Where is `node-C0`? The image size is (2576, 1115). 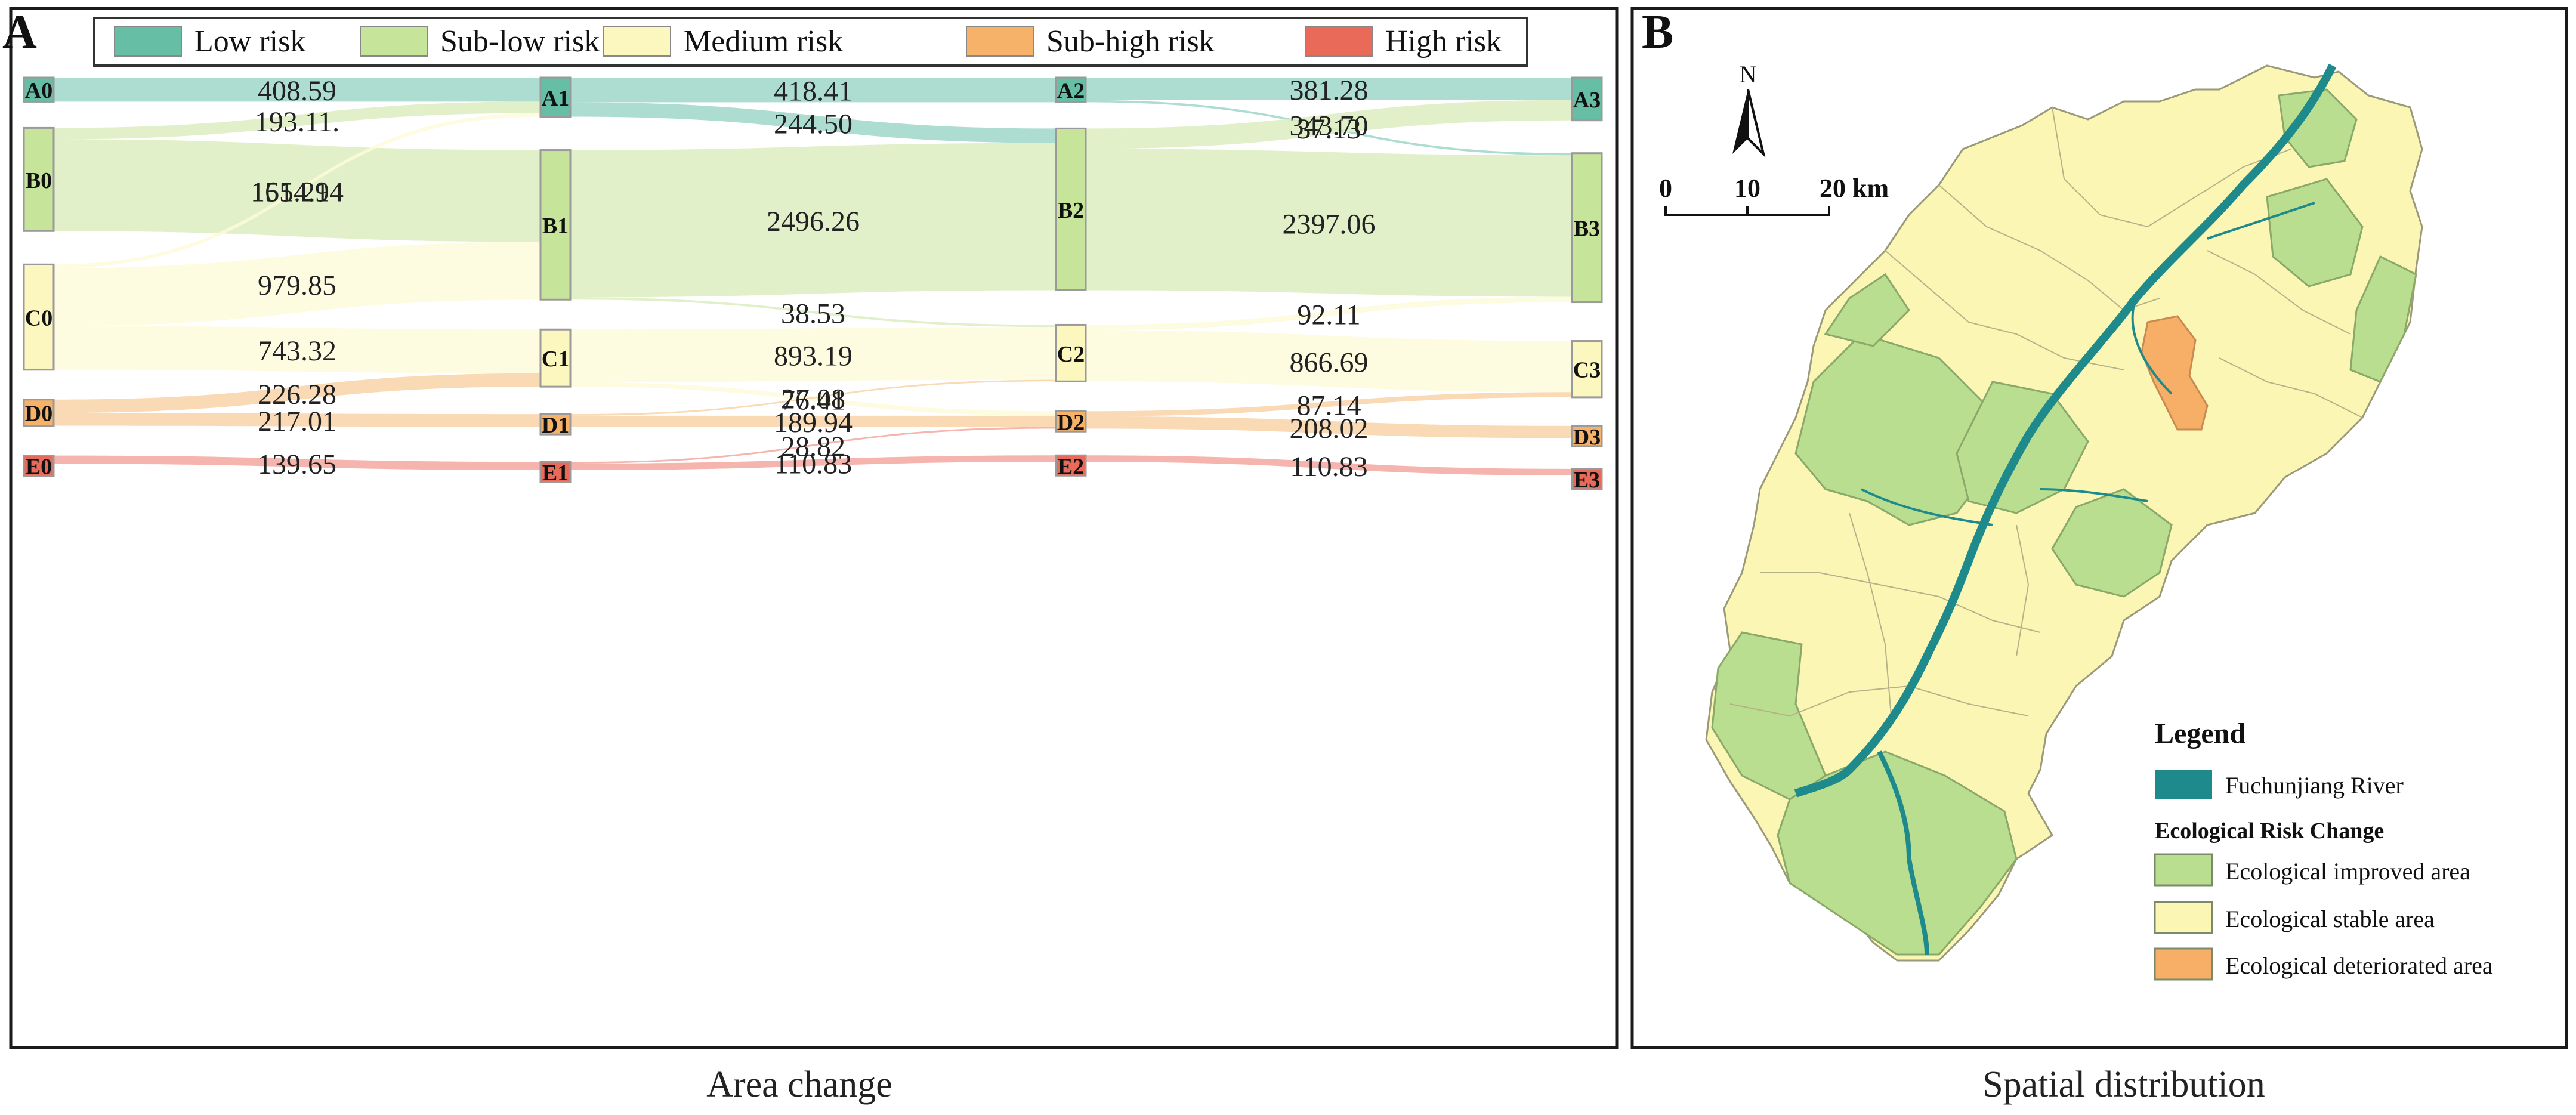 node-C0 is located at coordinates (39, 317).